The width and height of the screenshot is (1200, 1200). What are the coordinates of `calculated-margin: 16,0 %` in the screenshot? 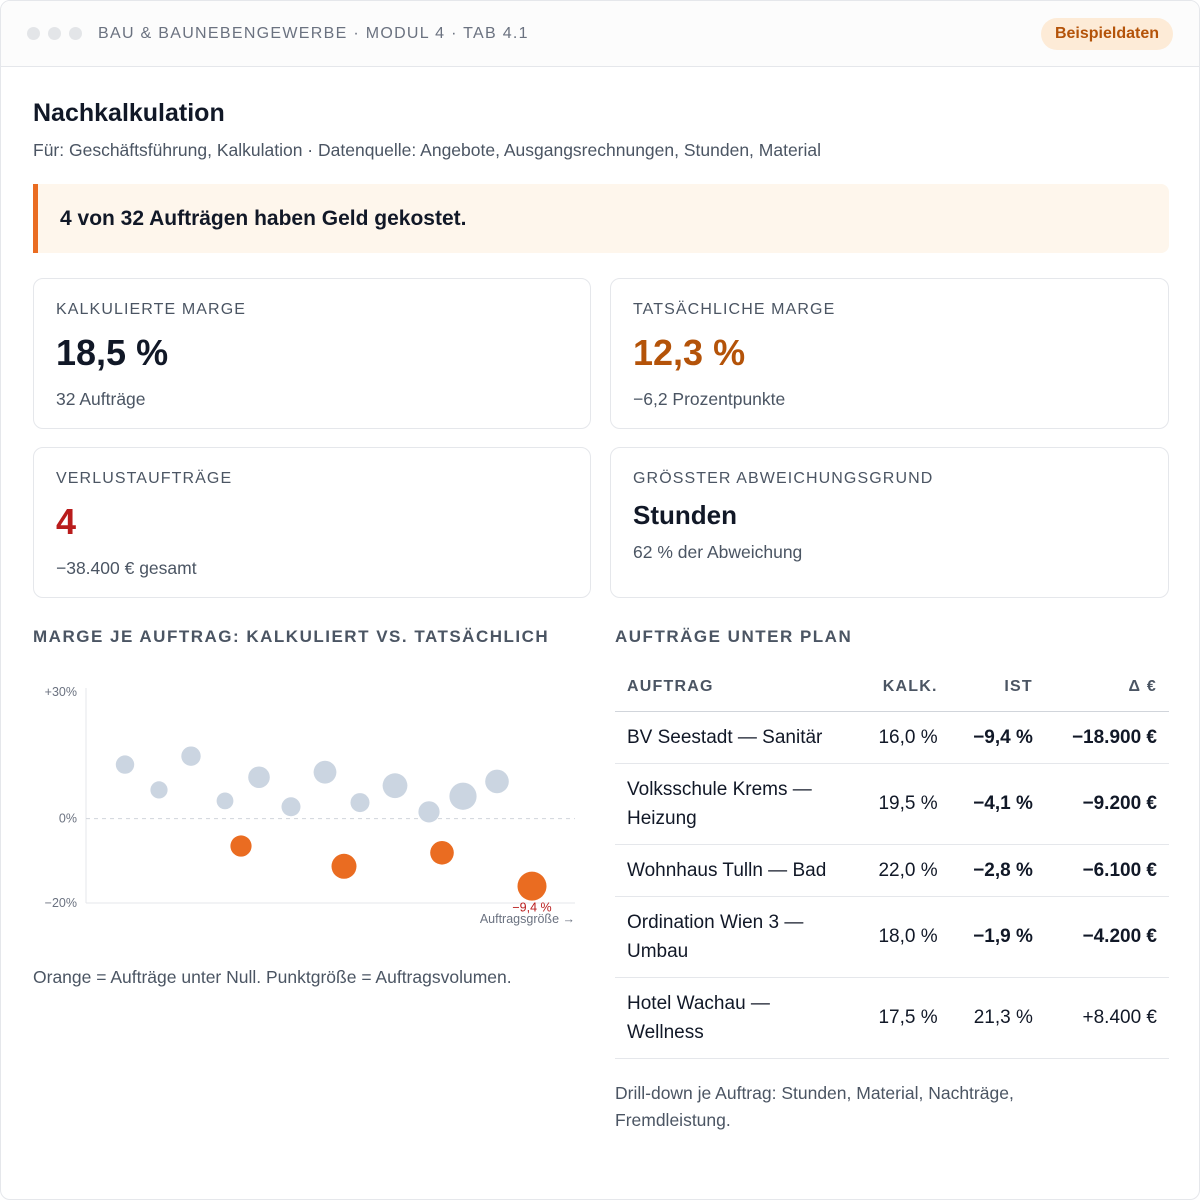 It's located at (902, 737).